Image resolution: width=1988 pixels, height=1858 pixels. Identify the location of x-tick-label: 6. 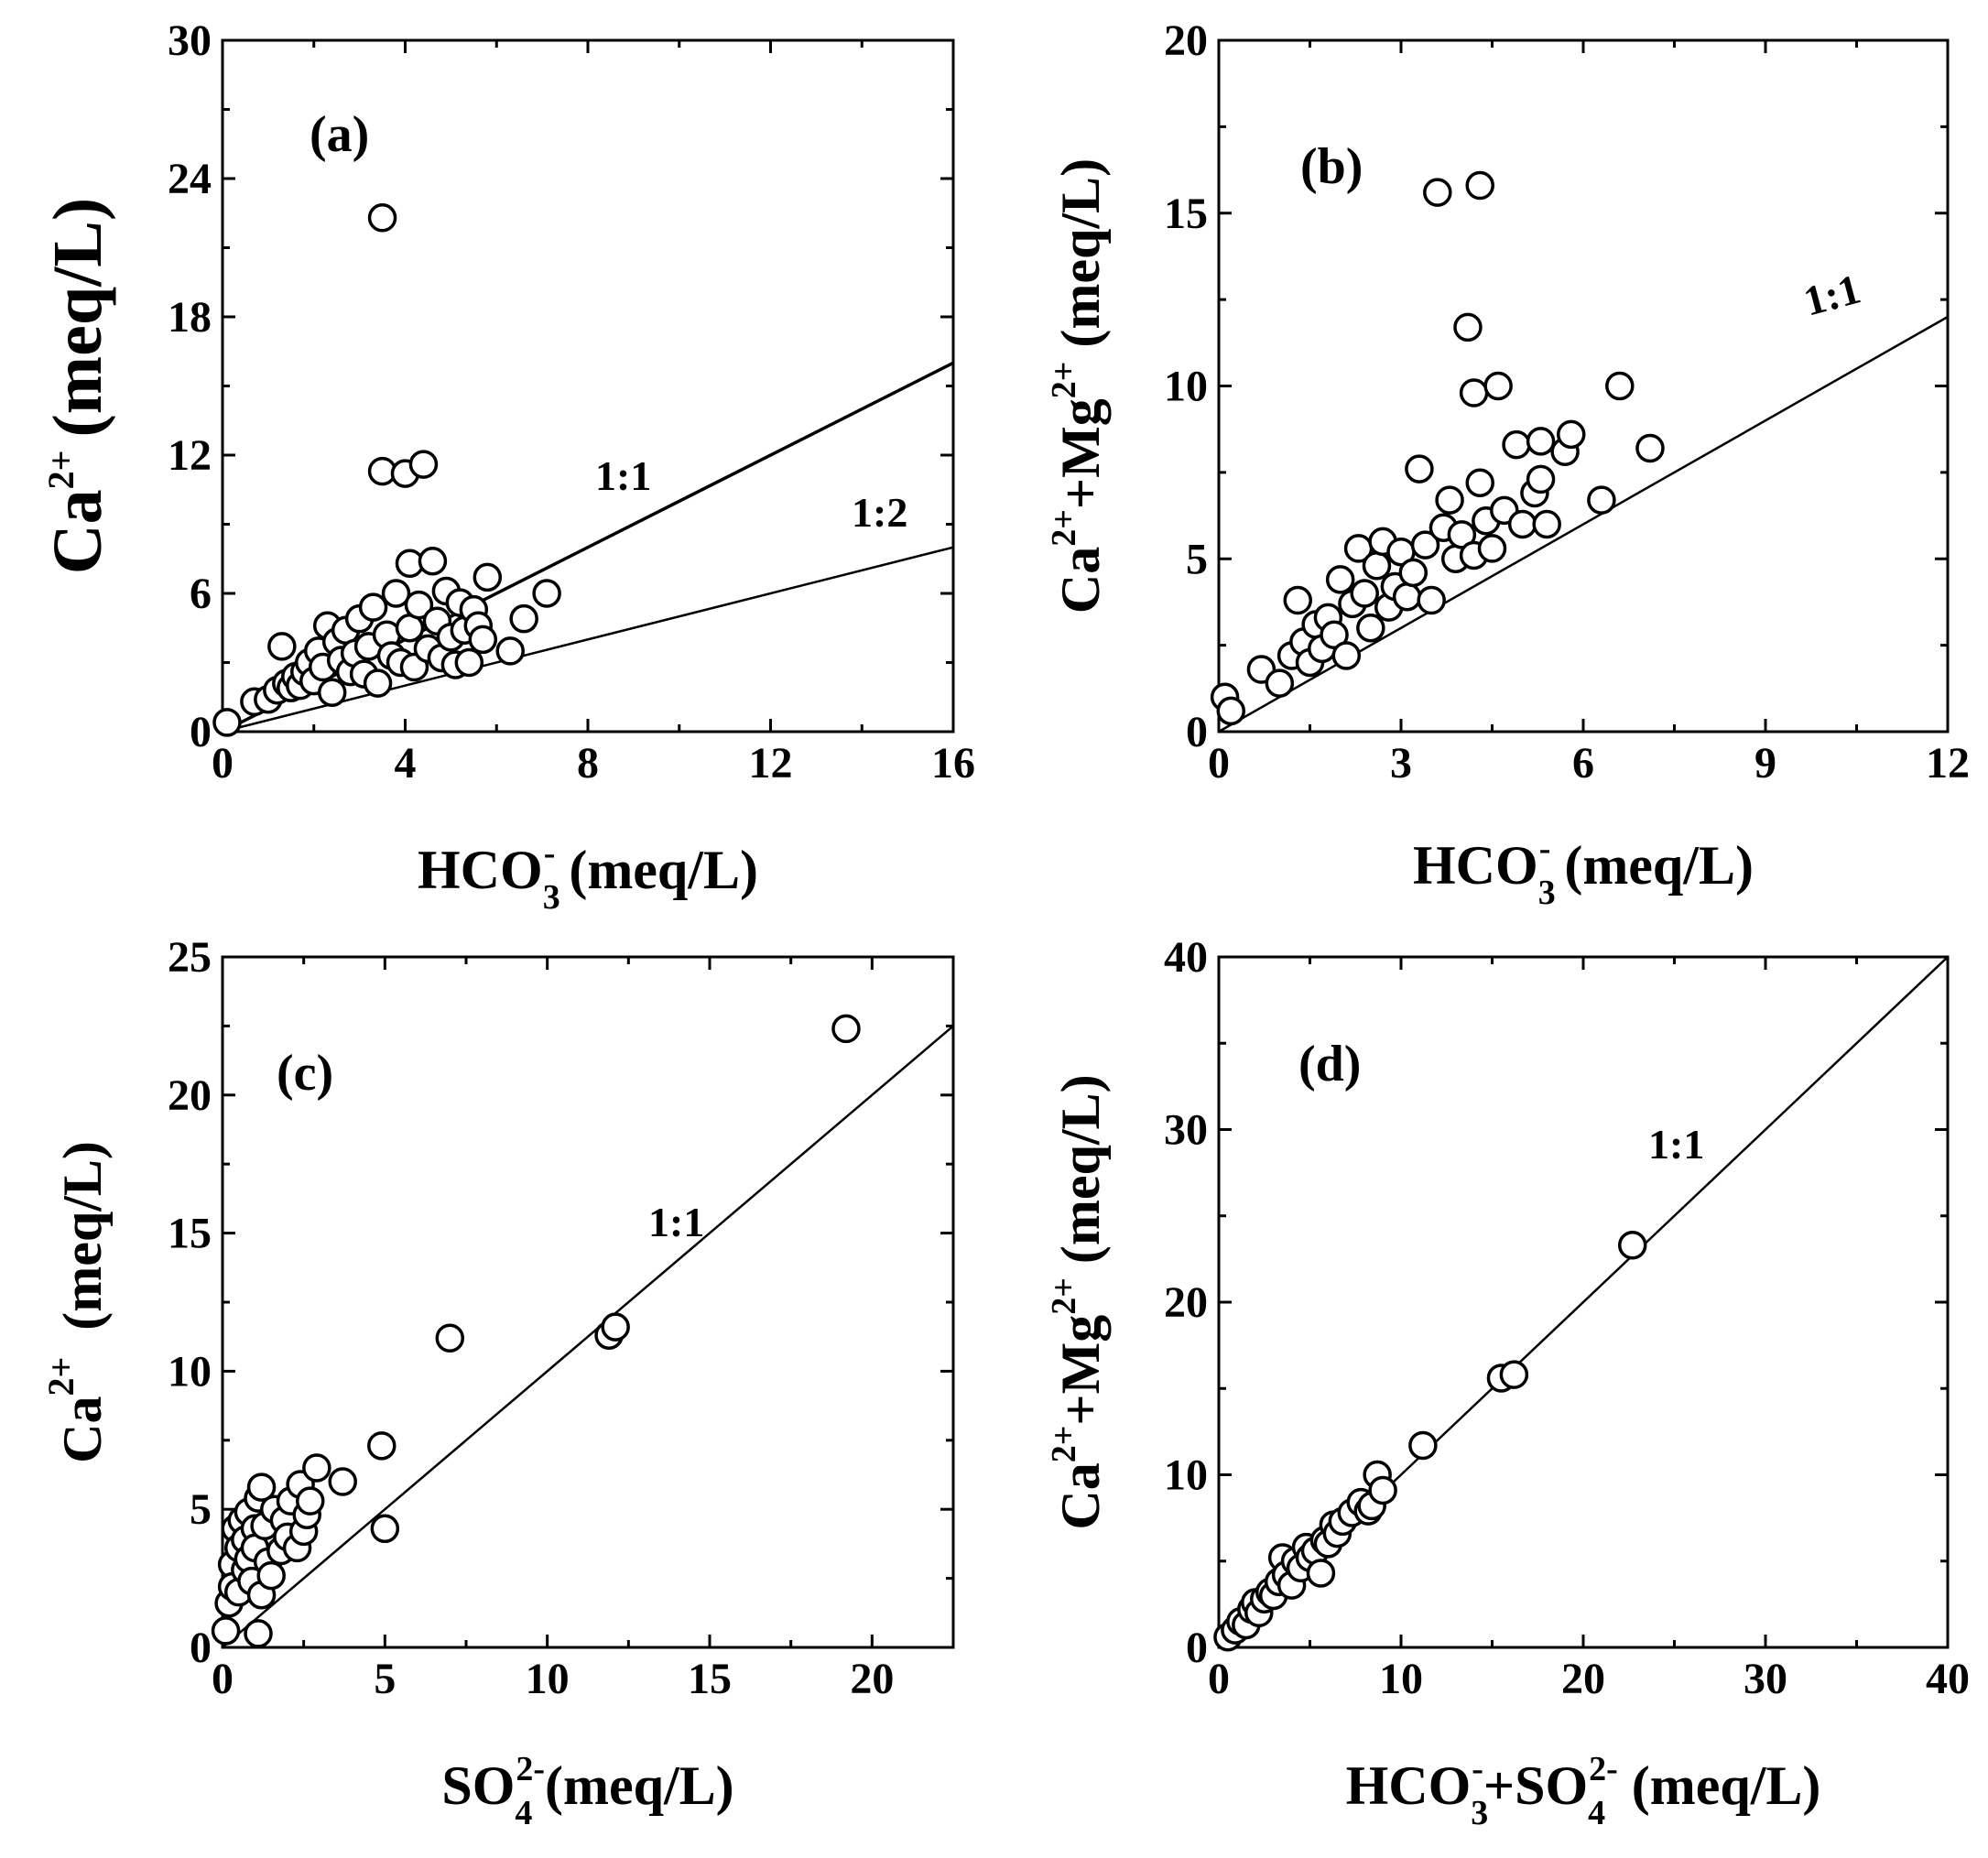
(1583, 763).